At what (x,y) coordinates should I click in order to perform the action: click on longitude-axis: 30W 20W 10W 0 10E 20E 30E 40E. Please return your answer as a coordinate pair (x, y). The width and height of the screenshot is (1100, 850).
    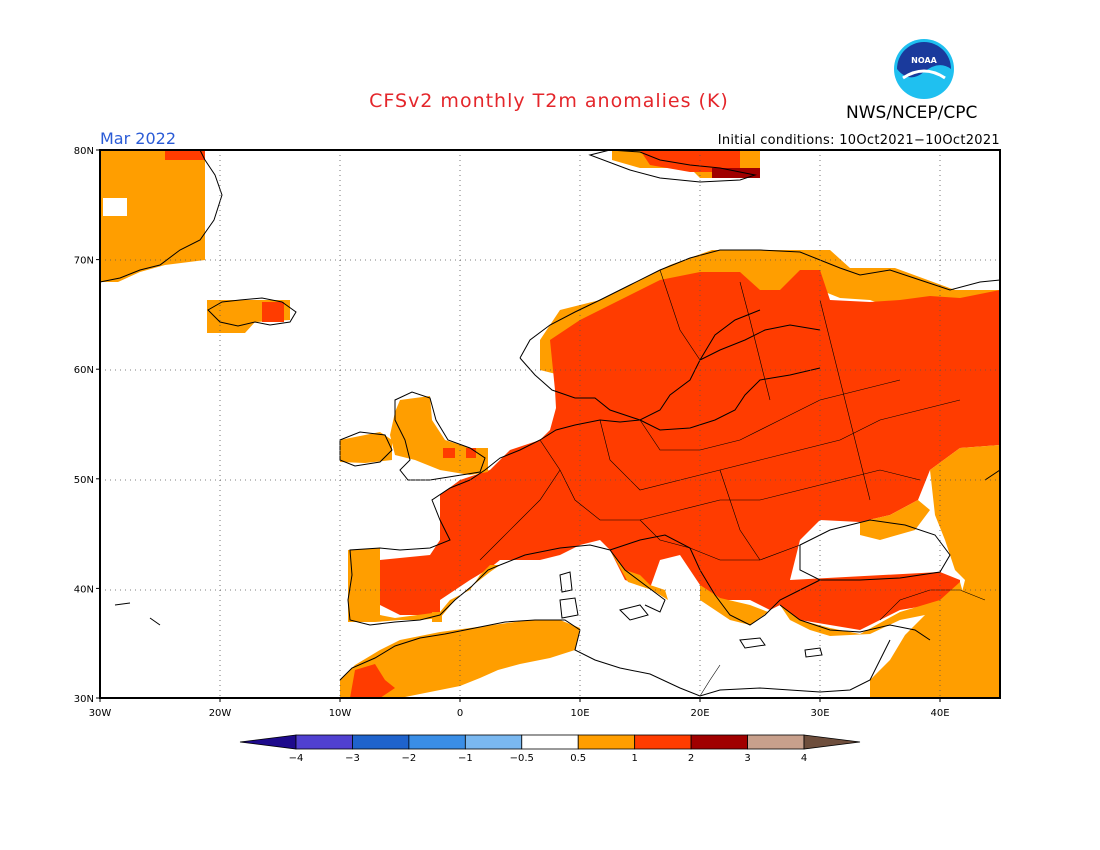
    Looking at the image, I should click on (519, 708).